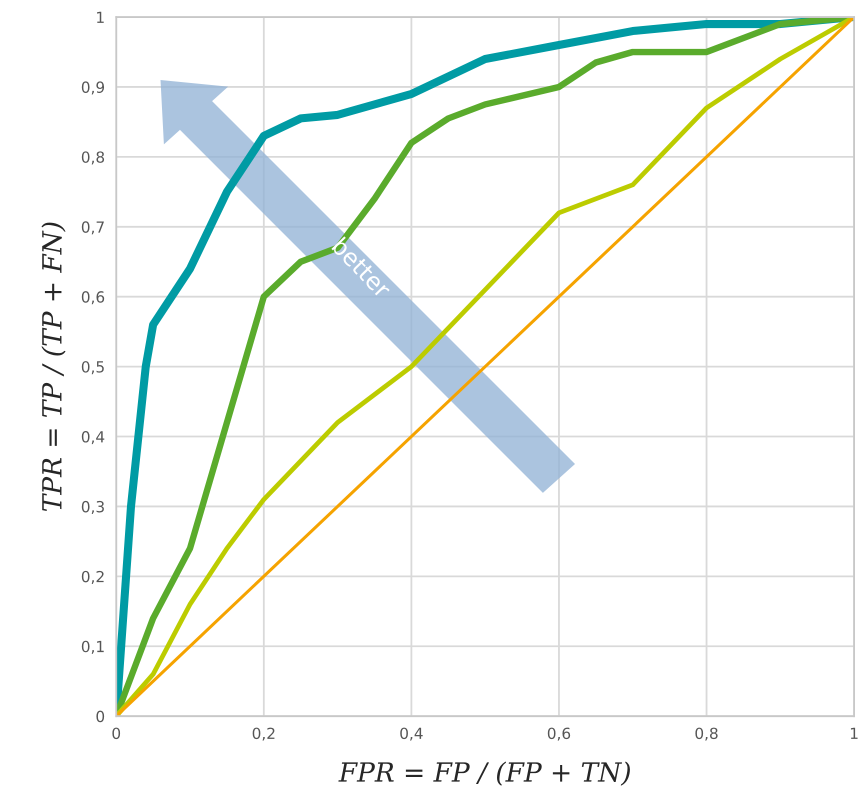 The image size is (861, 812). I want to click on x-tick-label: 0,2, so click(263, 734).